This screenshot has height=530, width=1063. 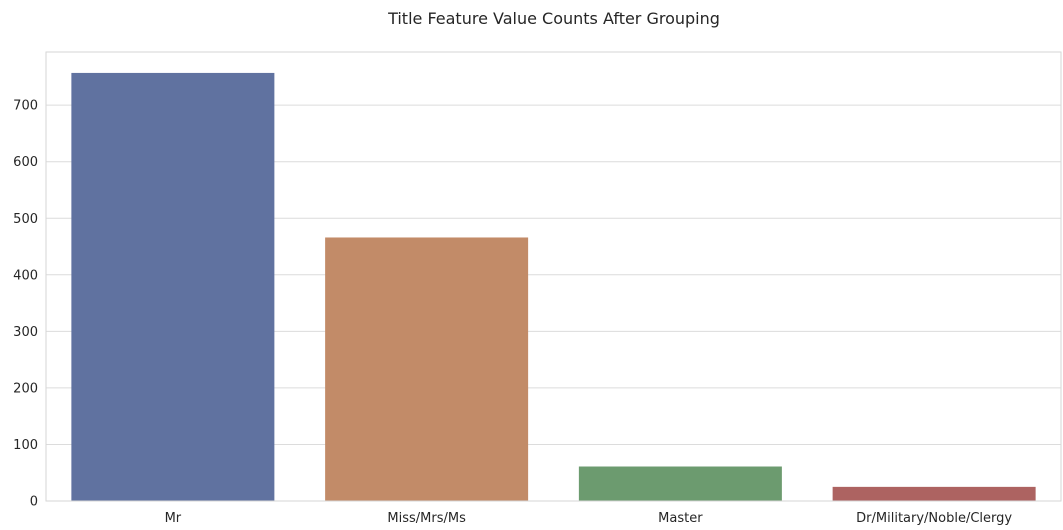 I want to click on y-tick-label: 300, so click(x=25, y=332).